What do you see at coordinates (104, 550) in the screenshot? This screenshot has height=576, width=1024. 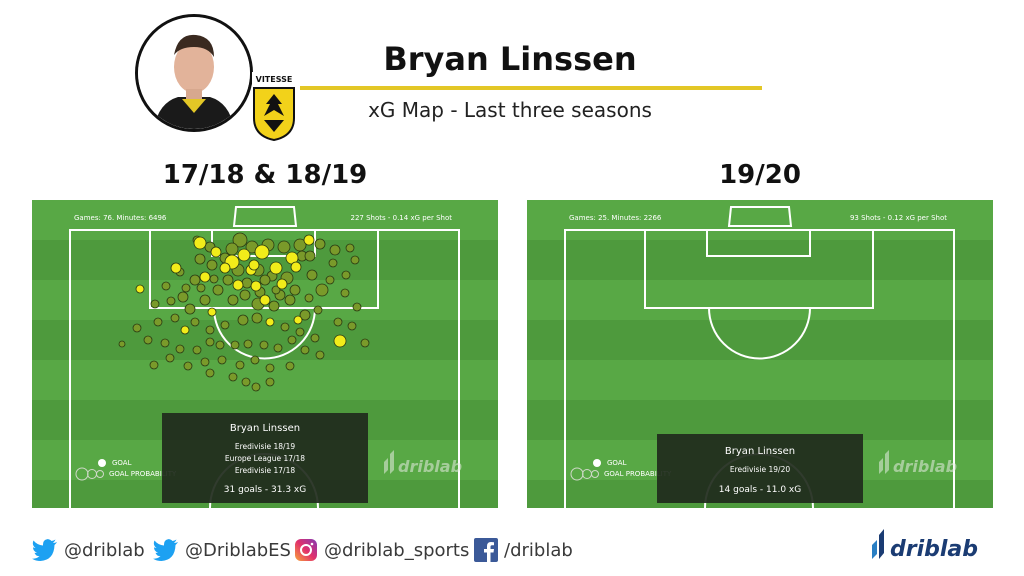 I see `twitter-handle: @driblab` at bounding box center [104, 550].